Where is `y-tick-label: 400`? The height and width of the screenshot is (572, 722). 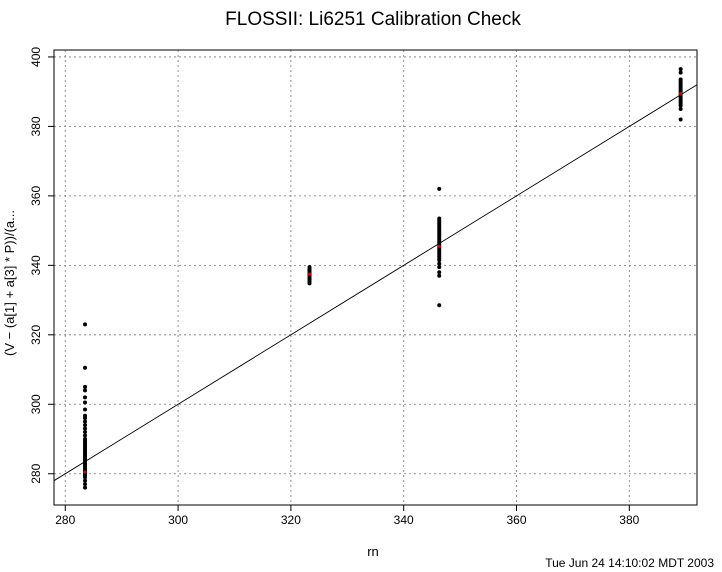 y-tick-label: 400 is located at coordinates (36, 57).